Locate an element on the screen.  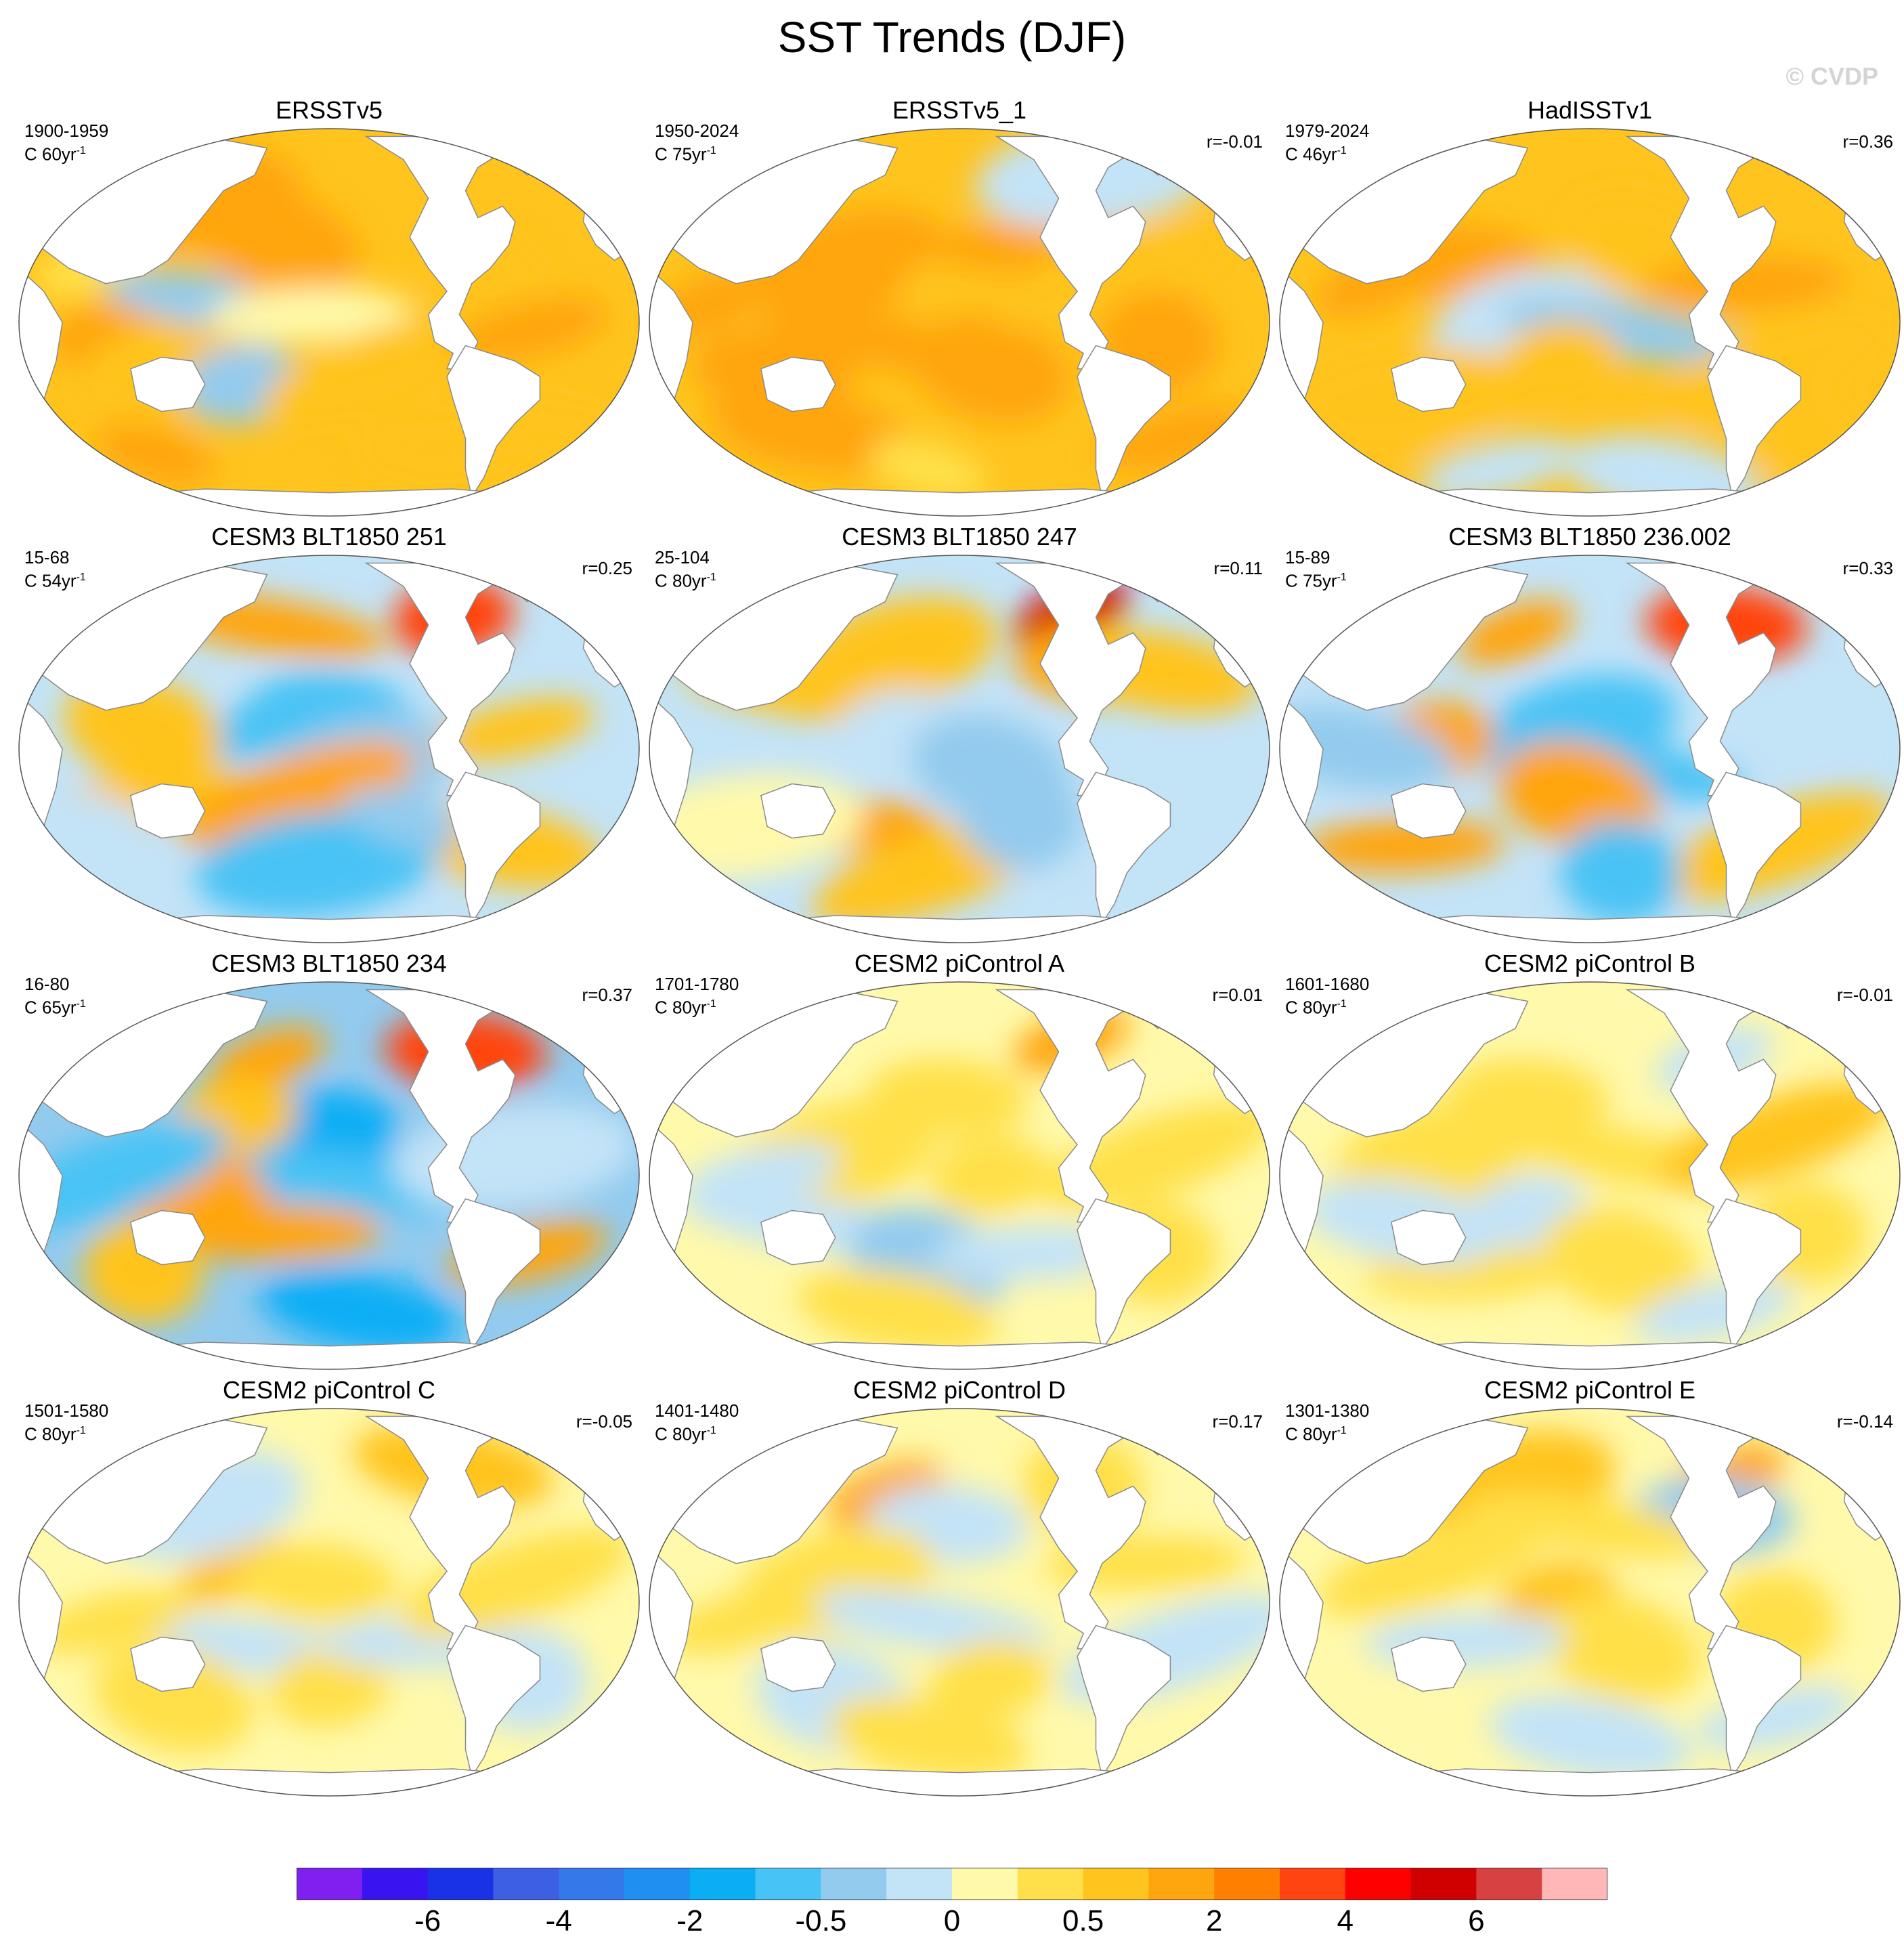
panel-units-text: C 46yr is located at coordinates (1311, 154).